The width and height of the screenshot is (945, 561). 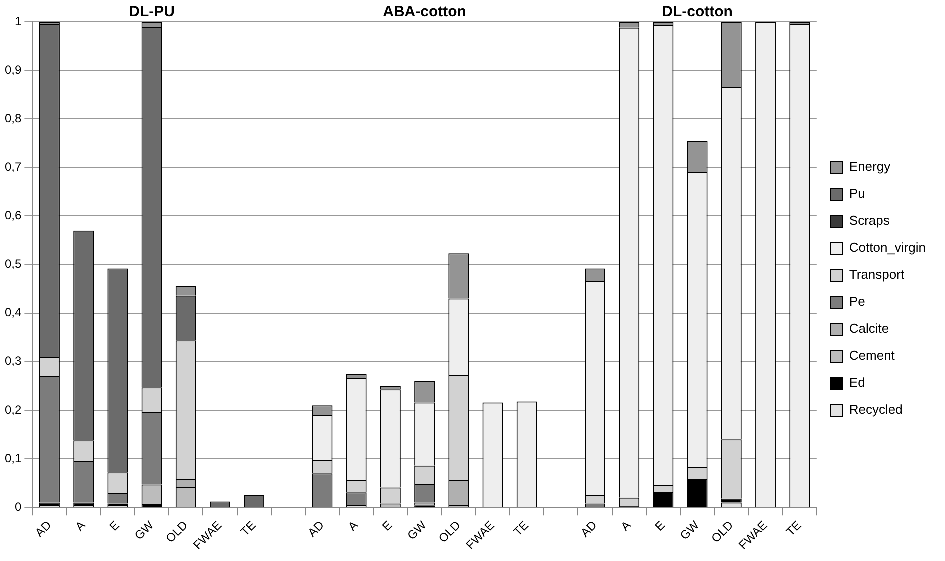 What do you see at coordinates (697, 12) in the screenshot?
I see `text: DL-cotton` at bounding box center [697, 12].